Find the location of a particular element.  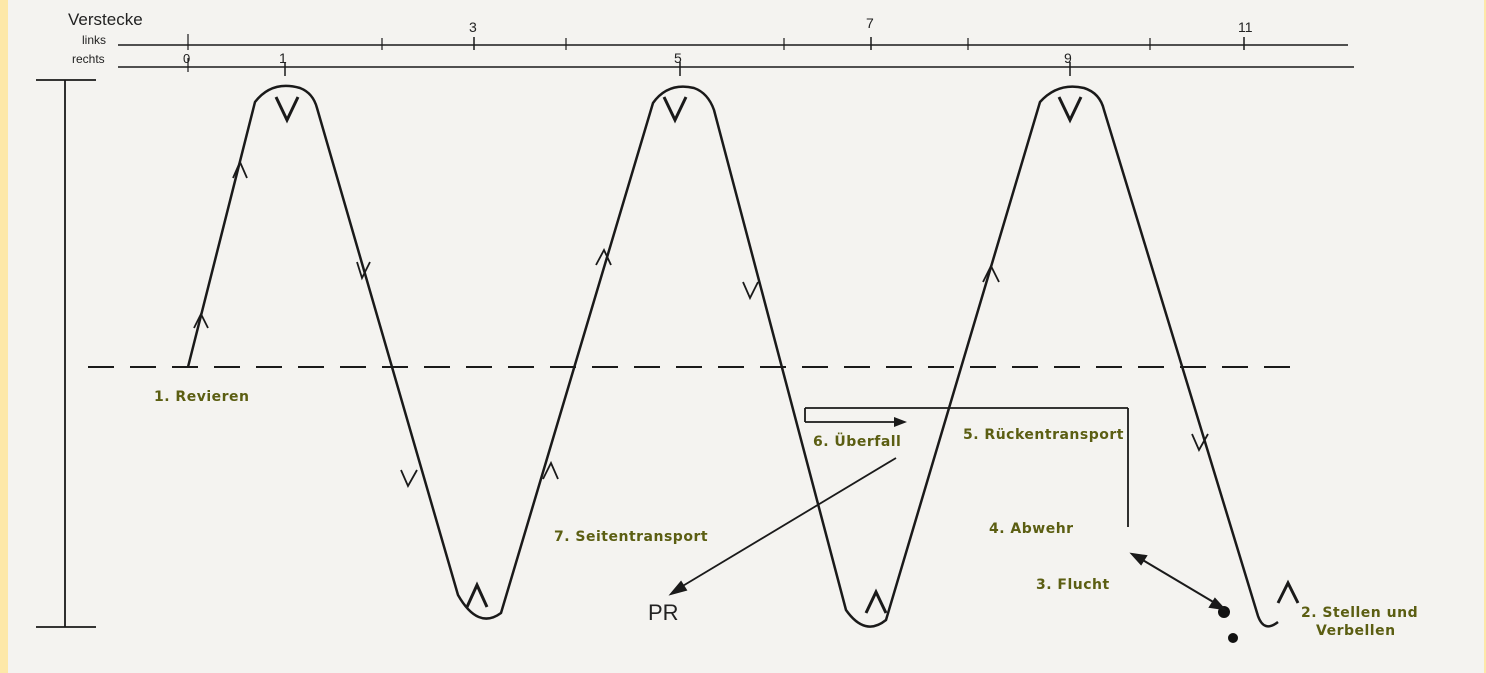

field-length-bracket is located at coordinates (66, 353).